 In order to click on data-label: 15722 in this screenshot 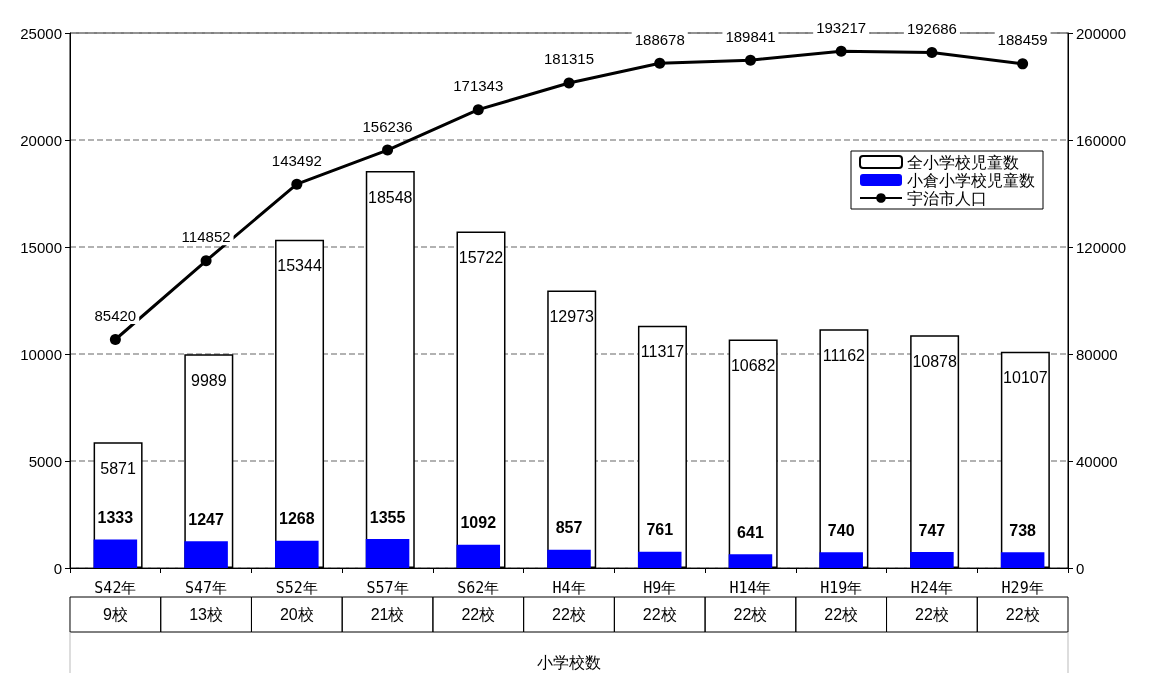, I will do `click(481, 258)`.